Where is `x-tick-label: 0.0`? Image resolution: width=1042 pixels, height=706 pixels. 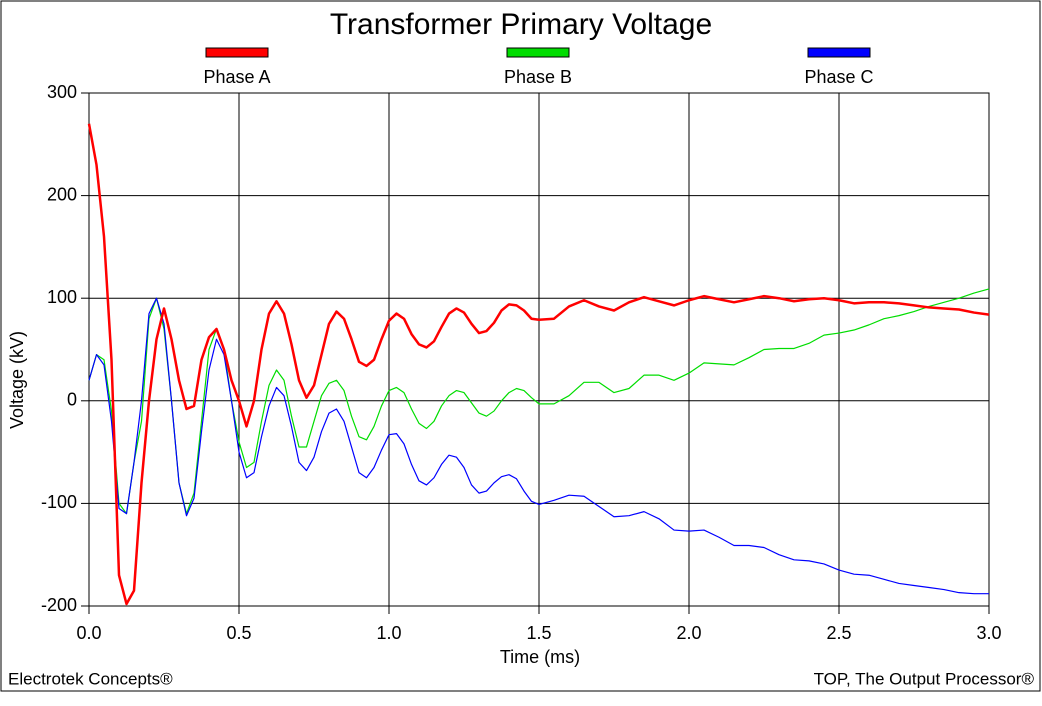
x-tick-label: 0.0 is located at coordinates (88, 633).